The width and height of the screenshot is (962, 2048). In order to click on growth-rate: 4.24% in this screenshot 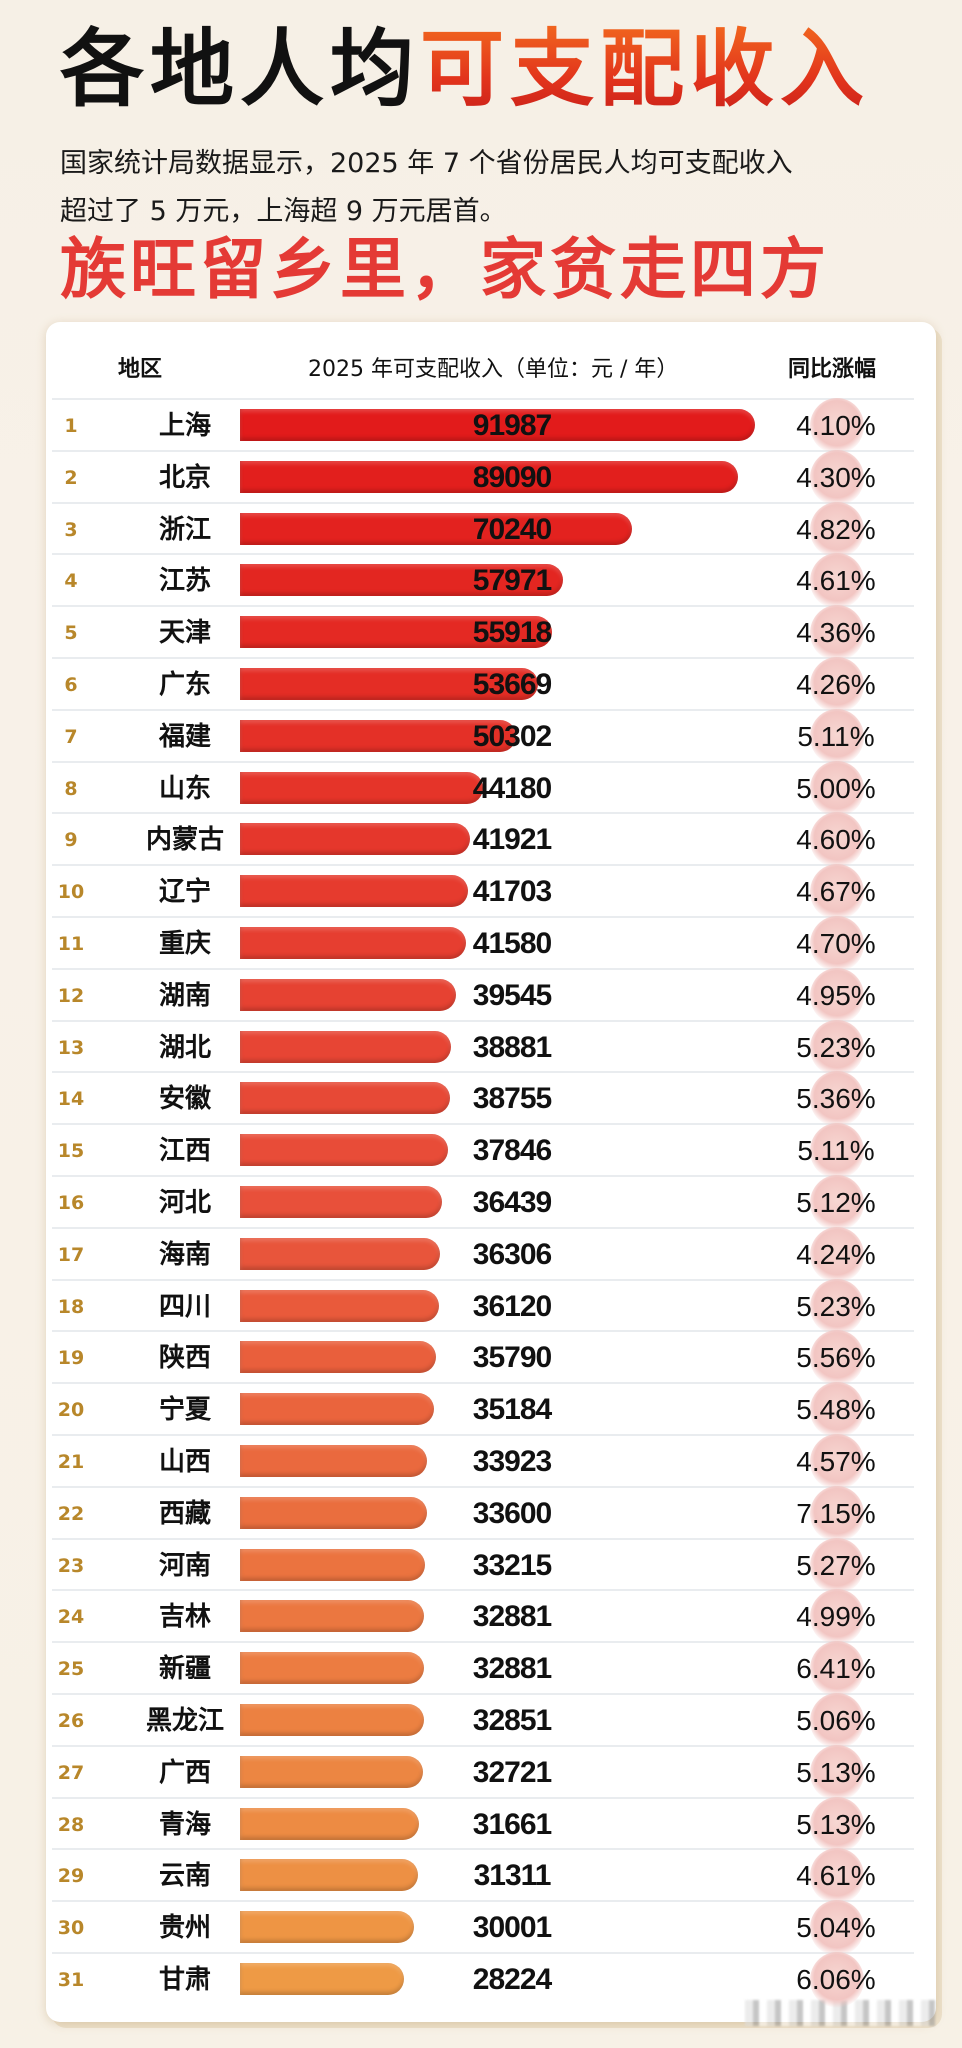, I will do `click(836, 1254)`.